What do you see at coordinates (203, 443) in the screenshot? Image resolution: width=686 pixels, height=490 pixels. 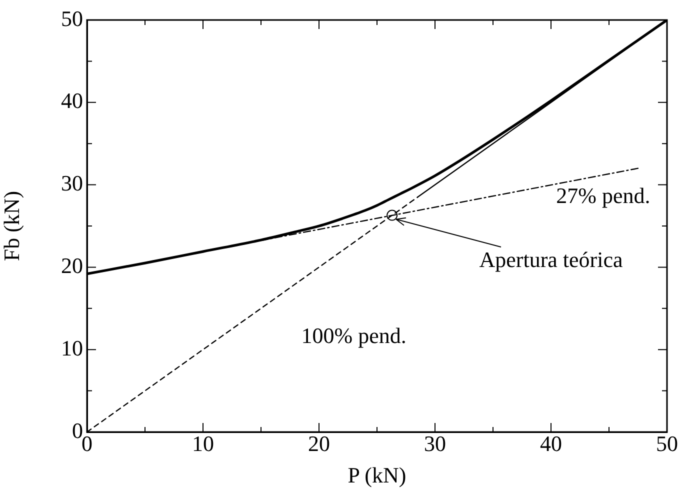 I see `x-tick-label: 10` at bounding box center [203, 443].